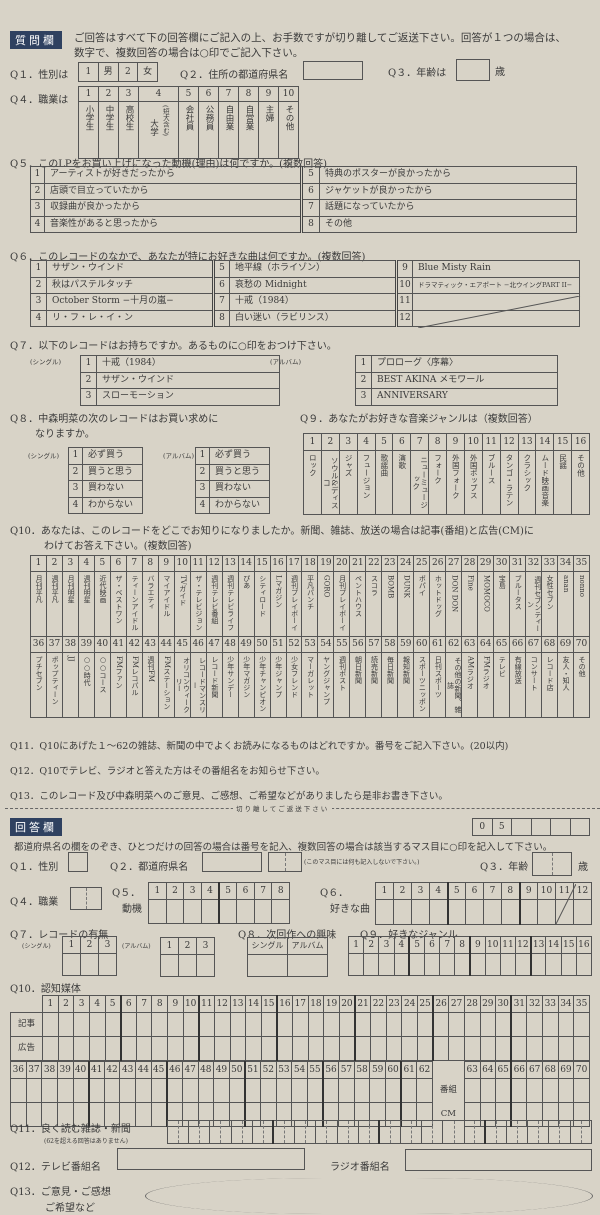 Image resolution: width=600 pixels, height=1215 pixels. What do you see at coordinates (211, 1159) in the screenshot?
I see `tv-program-input` at bounding box center [211, 1159].